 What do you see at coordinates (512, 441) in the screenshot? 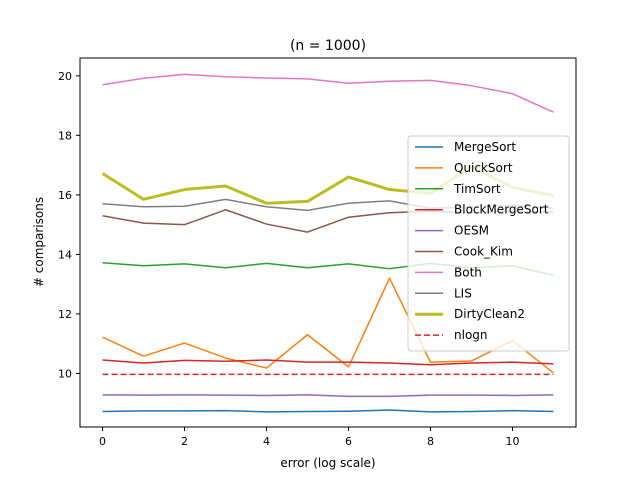
I see `x-tick-label: 10` at bounding box center [512, 441].